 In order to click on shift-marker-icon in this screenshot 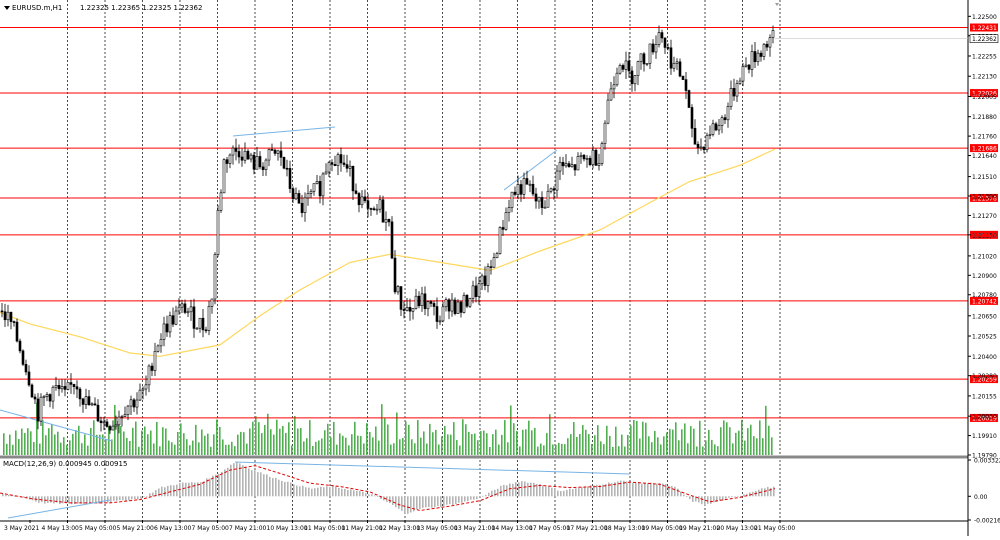, I will do `click(777, 4)`.